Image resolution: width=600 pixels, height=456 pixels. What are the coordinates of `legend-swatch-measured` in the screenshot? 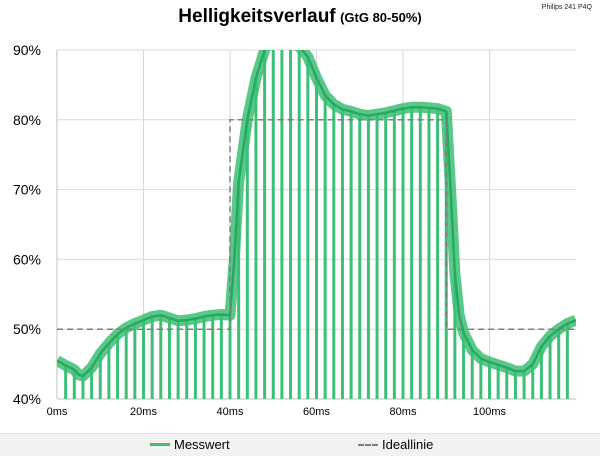 It's located at (160, 444).